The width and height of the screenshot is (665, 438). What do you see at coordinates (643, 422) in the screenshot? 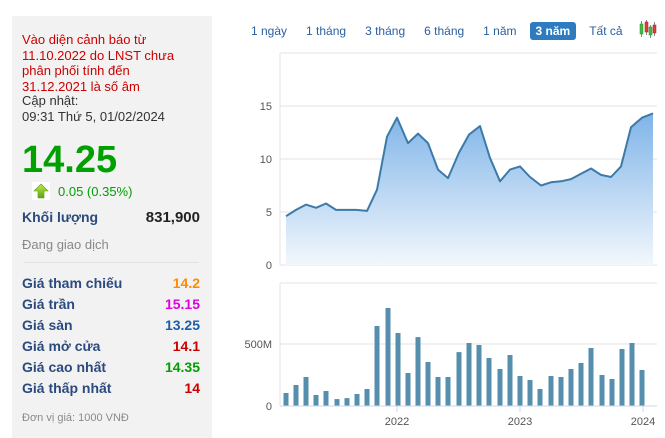
I see `x-tick-label: 2024` at bounding box center [643, 422].